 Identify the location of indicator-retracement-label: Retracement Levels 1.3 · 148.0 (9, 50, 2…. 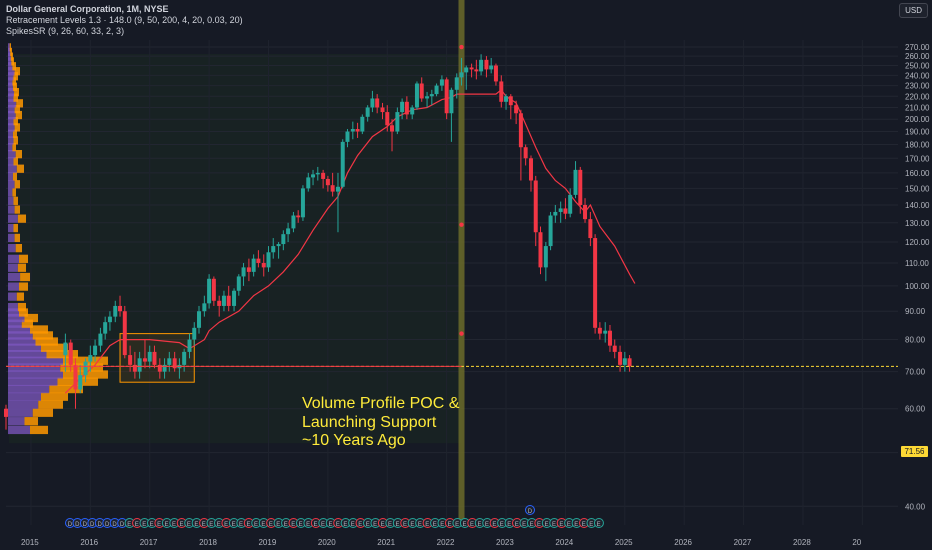
(124, 20).